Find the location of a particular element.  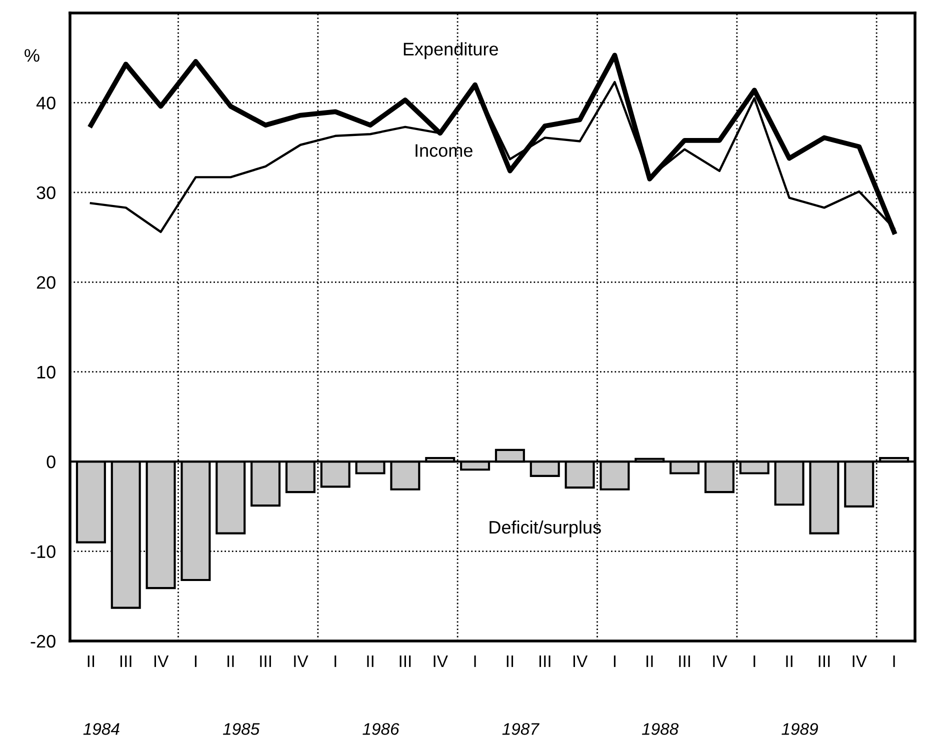

y-tick-label: 20 is located at coordinates (46, 282).